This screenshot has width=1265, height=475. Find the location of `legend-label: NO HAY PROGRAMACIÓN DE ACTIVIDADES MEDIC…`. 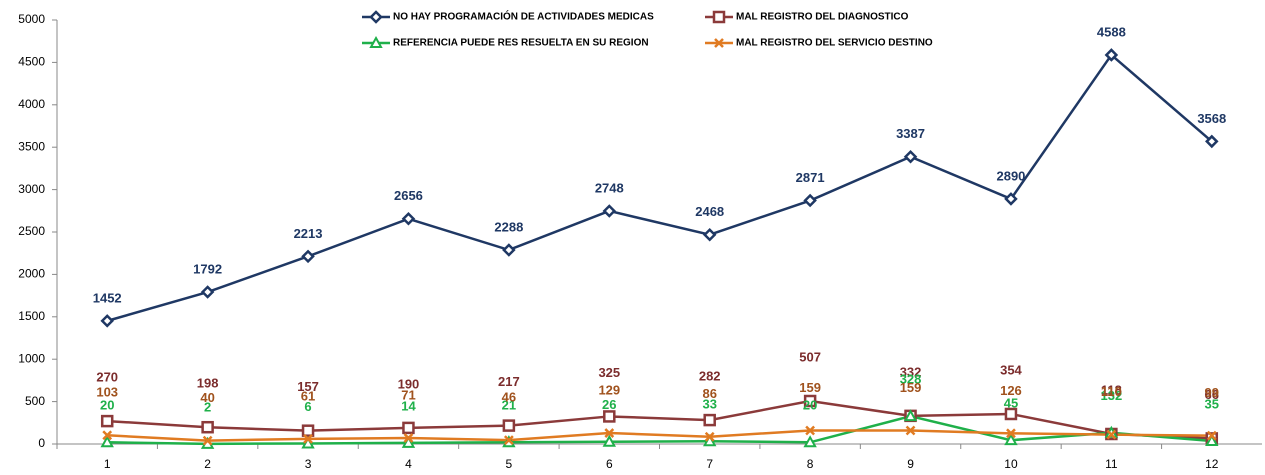

legend-label: NO HAY PROGRAMACIÓN DE ACTIVIDADES MEDIC… is located at coordinates (523, 16).